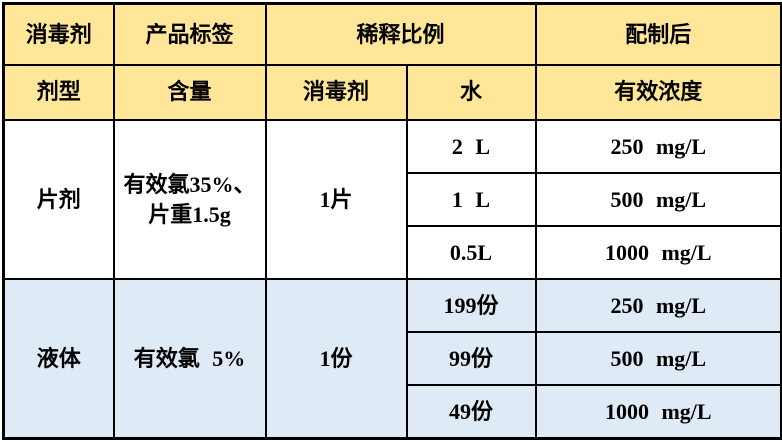 Image resolution: width=782 pixels, height=442 pixels. What do you see at coordinates (189, 34) in the screenshot?
I see `header-product-label: 产品标签` at bounding box center [189, 34].